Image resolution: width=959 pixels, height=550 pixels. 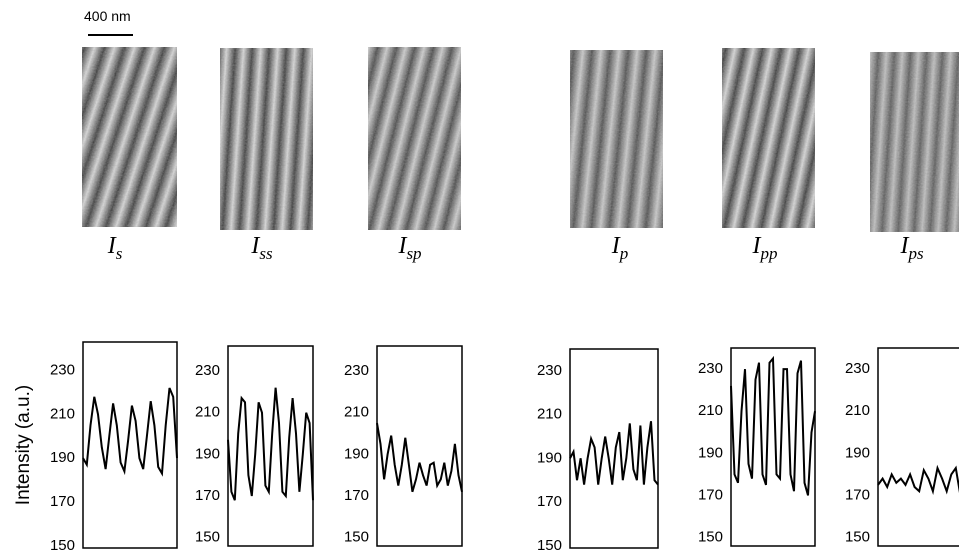 I want to click on image-label: Ip, so click(x=620, y=248).